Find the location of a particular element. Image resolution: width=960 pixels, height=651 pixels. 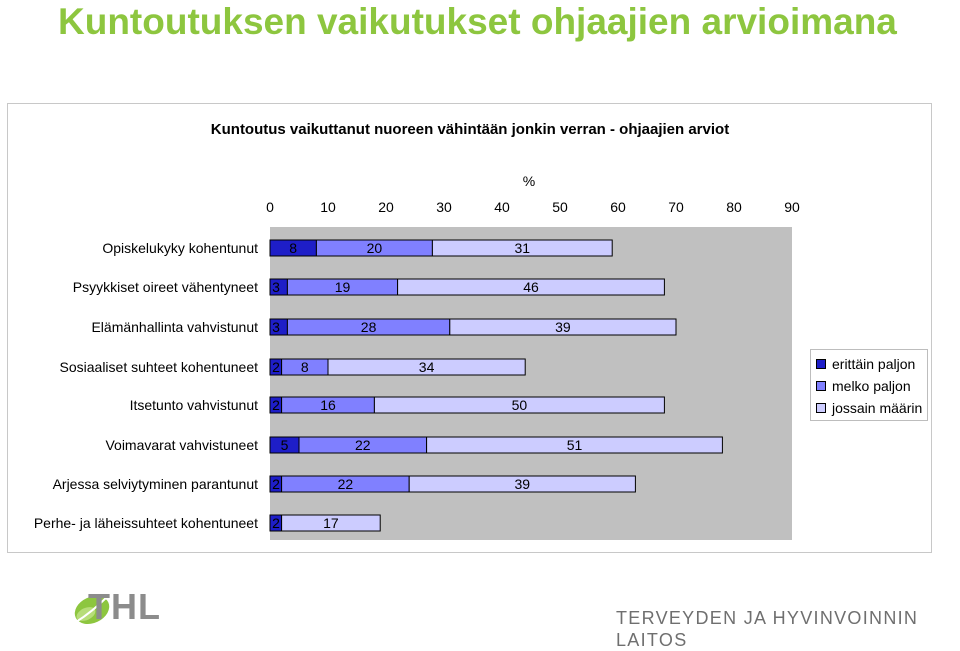

data-label: 16 is located at coordinates (328, 405).